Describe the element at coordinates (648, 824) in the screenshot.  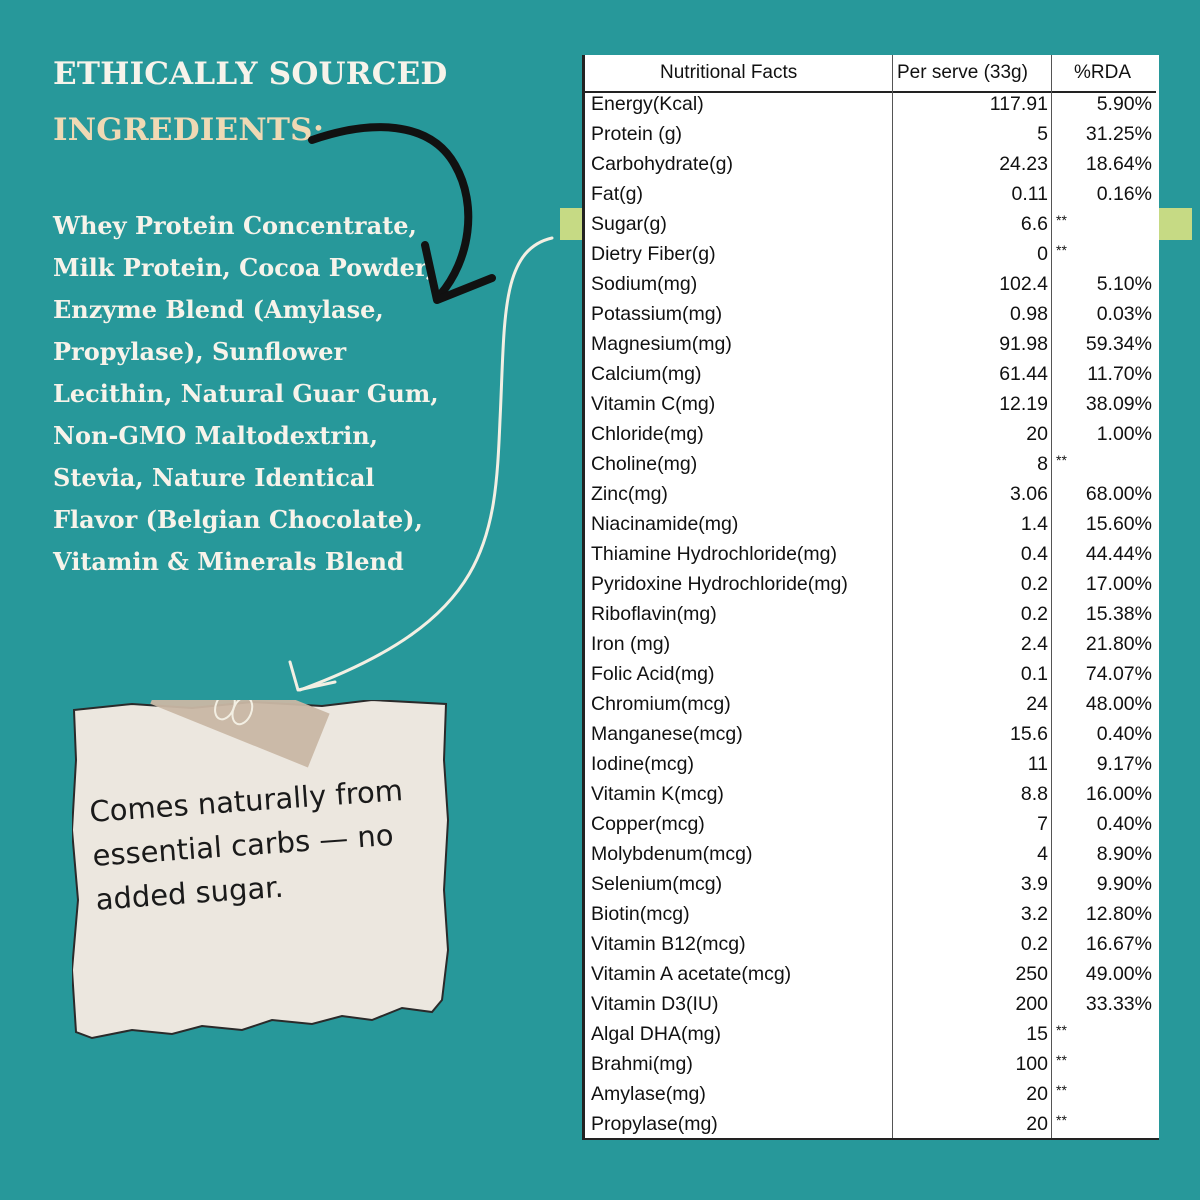
I see `nutrient-name: Copper(mcg)` at that location.